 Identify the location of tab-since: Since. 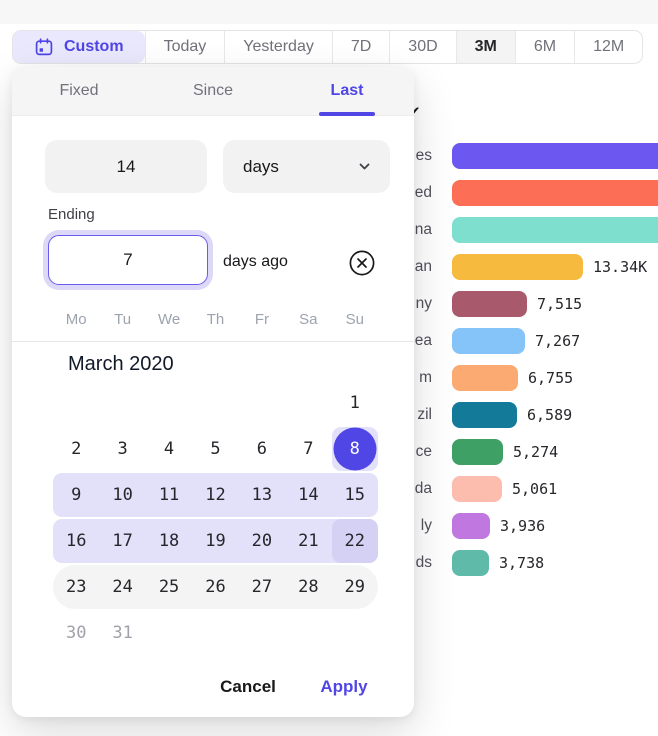
(213, 90).